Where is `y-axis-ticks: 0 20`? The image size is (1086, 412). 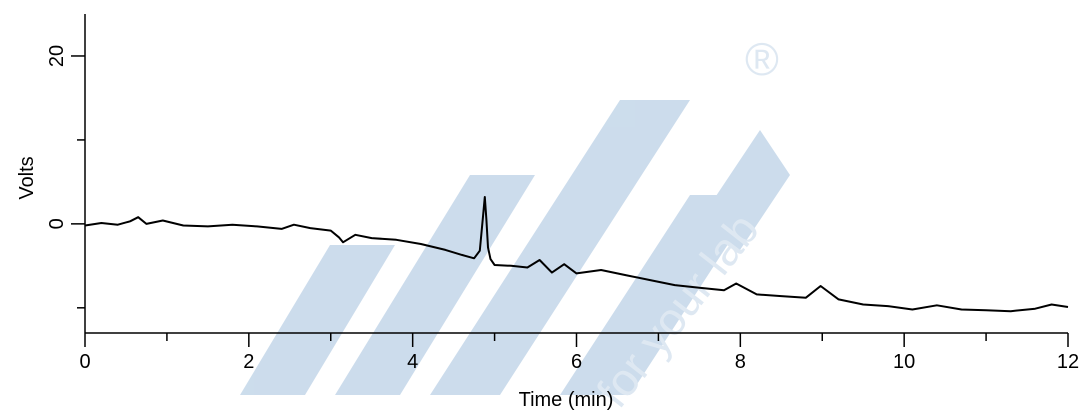
y-axis-ticks: 0 20 is located at coordinates (65, 177).